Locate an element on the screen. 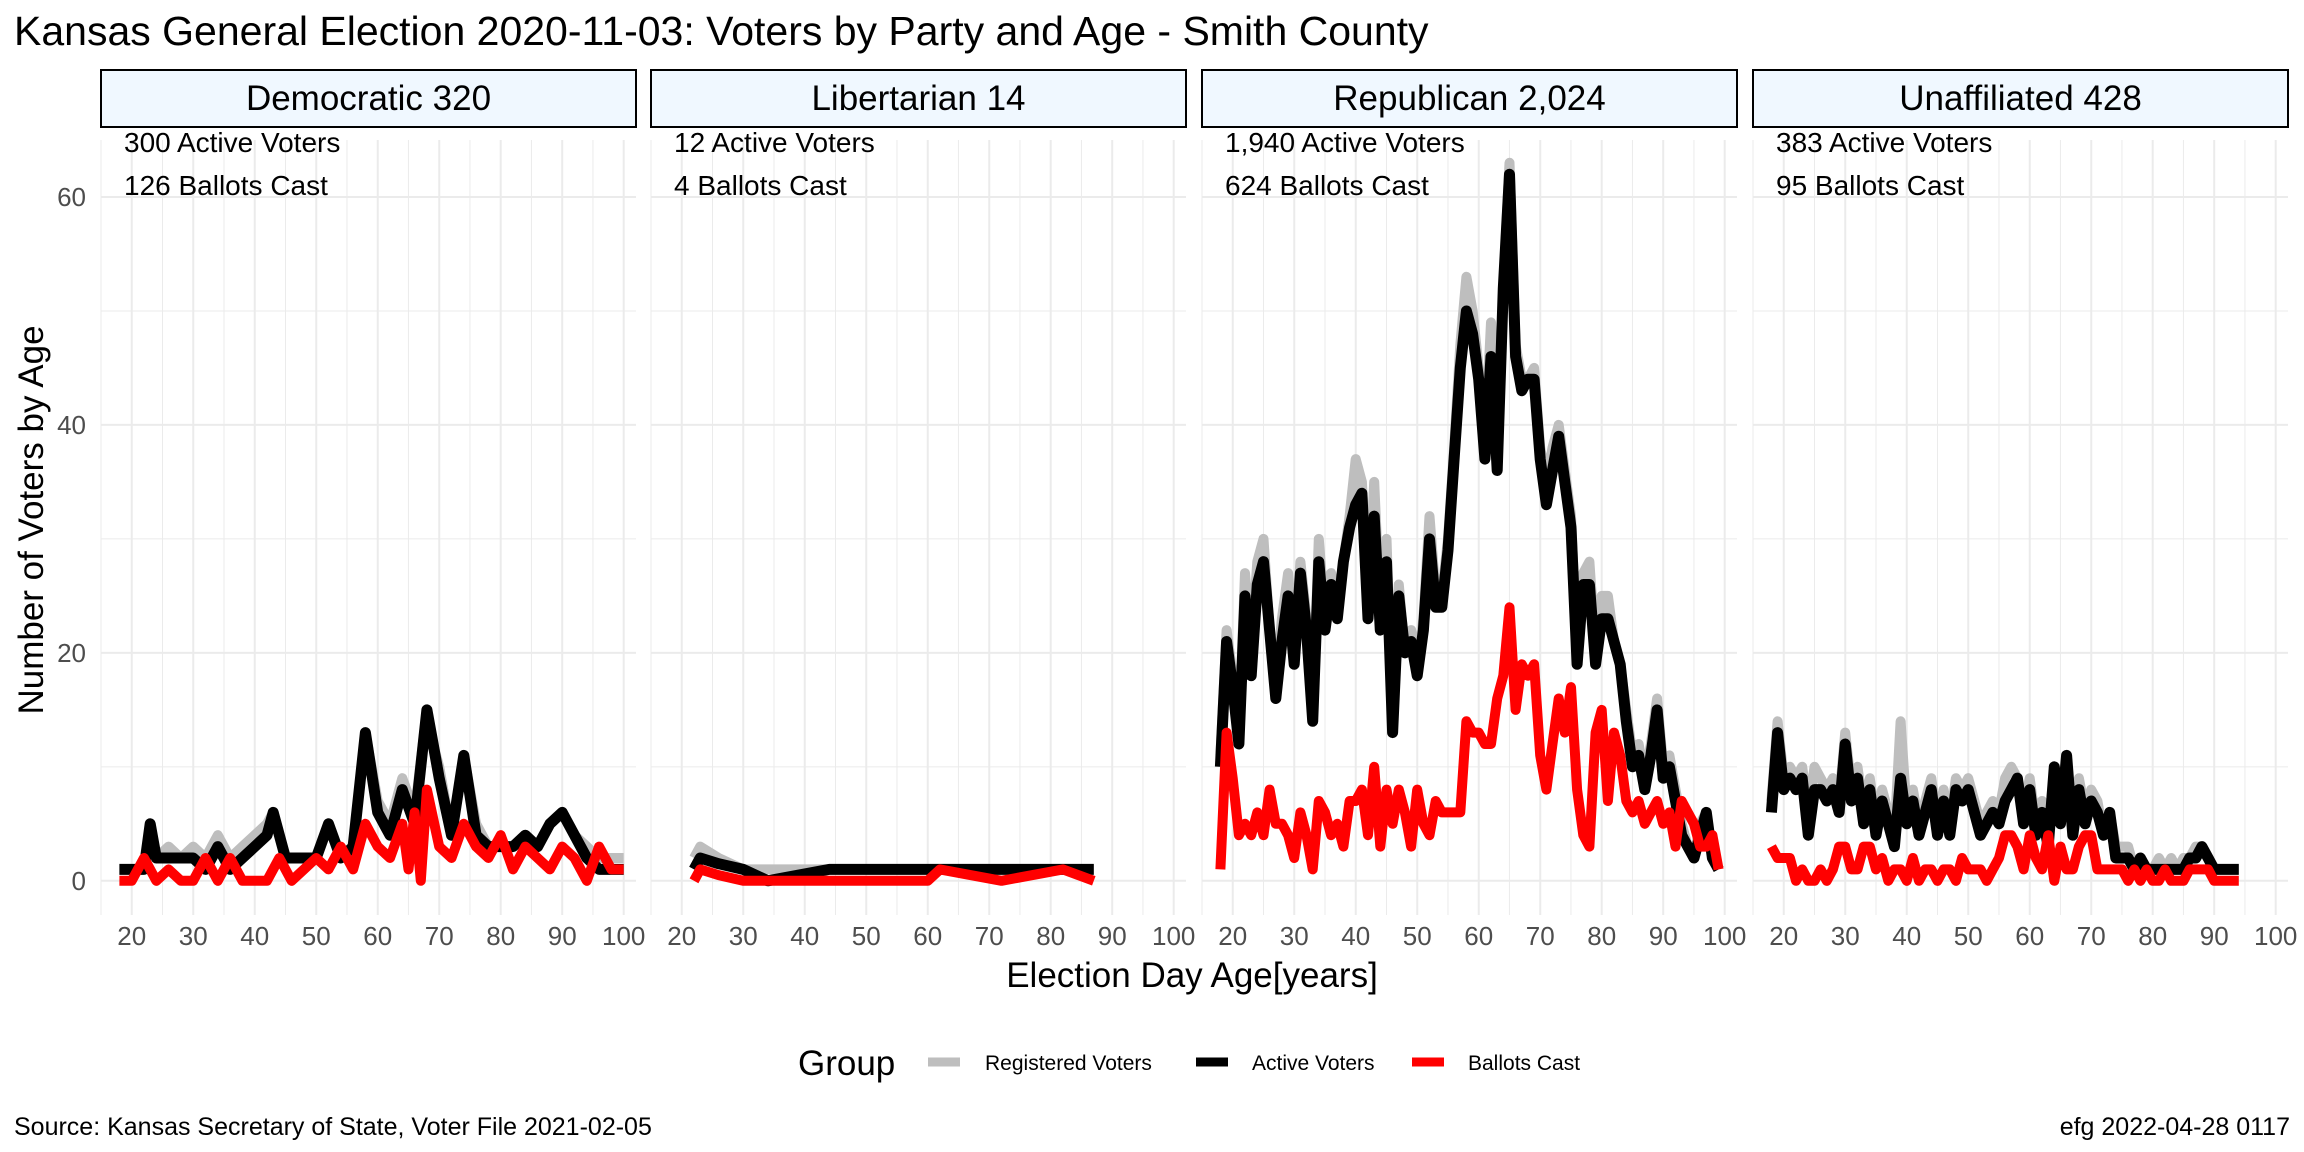 Image resolution: width=2304 pixels, height=1152 pixels. legend-label-registered: Registered Voters is located at coordinates (1068, 1063).